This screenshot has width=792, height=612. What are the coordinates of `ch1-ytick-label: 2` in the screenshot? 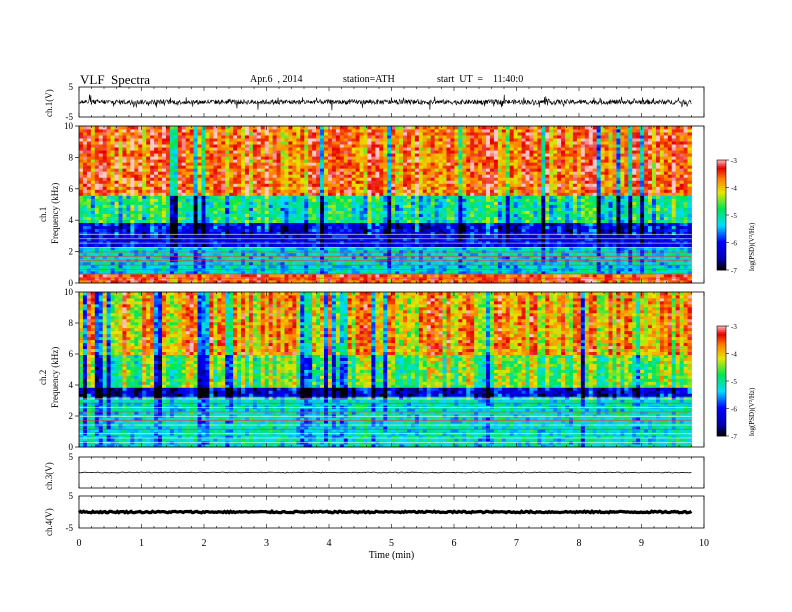 It's located at (71, 252).